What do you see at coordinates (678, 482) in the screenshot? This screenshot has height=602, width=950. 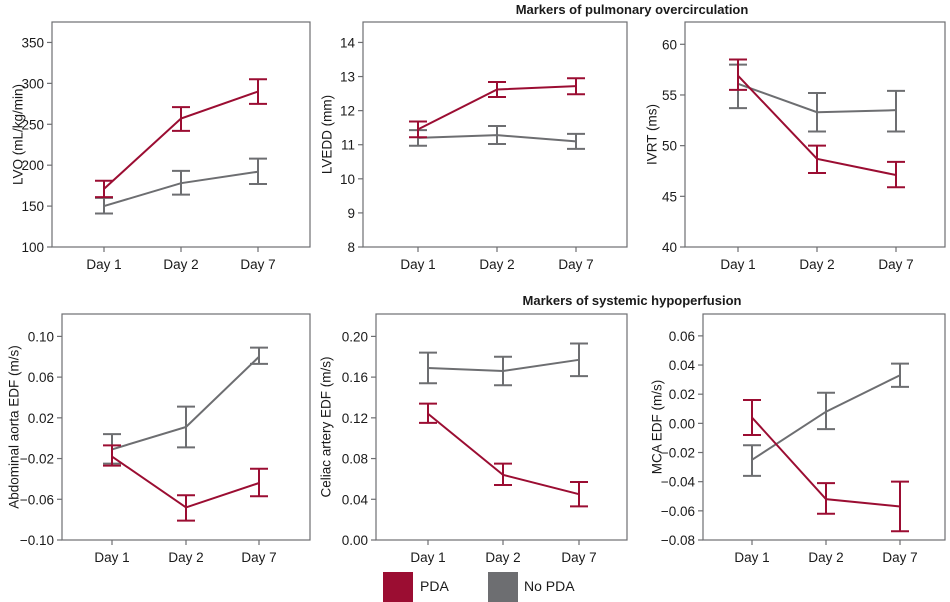 I see `y-tick-label: −0.04` at bounding box center [678, 482].